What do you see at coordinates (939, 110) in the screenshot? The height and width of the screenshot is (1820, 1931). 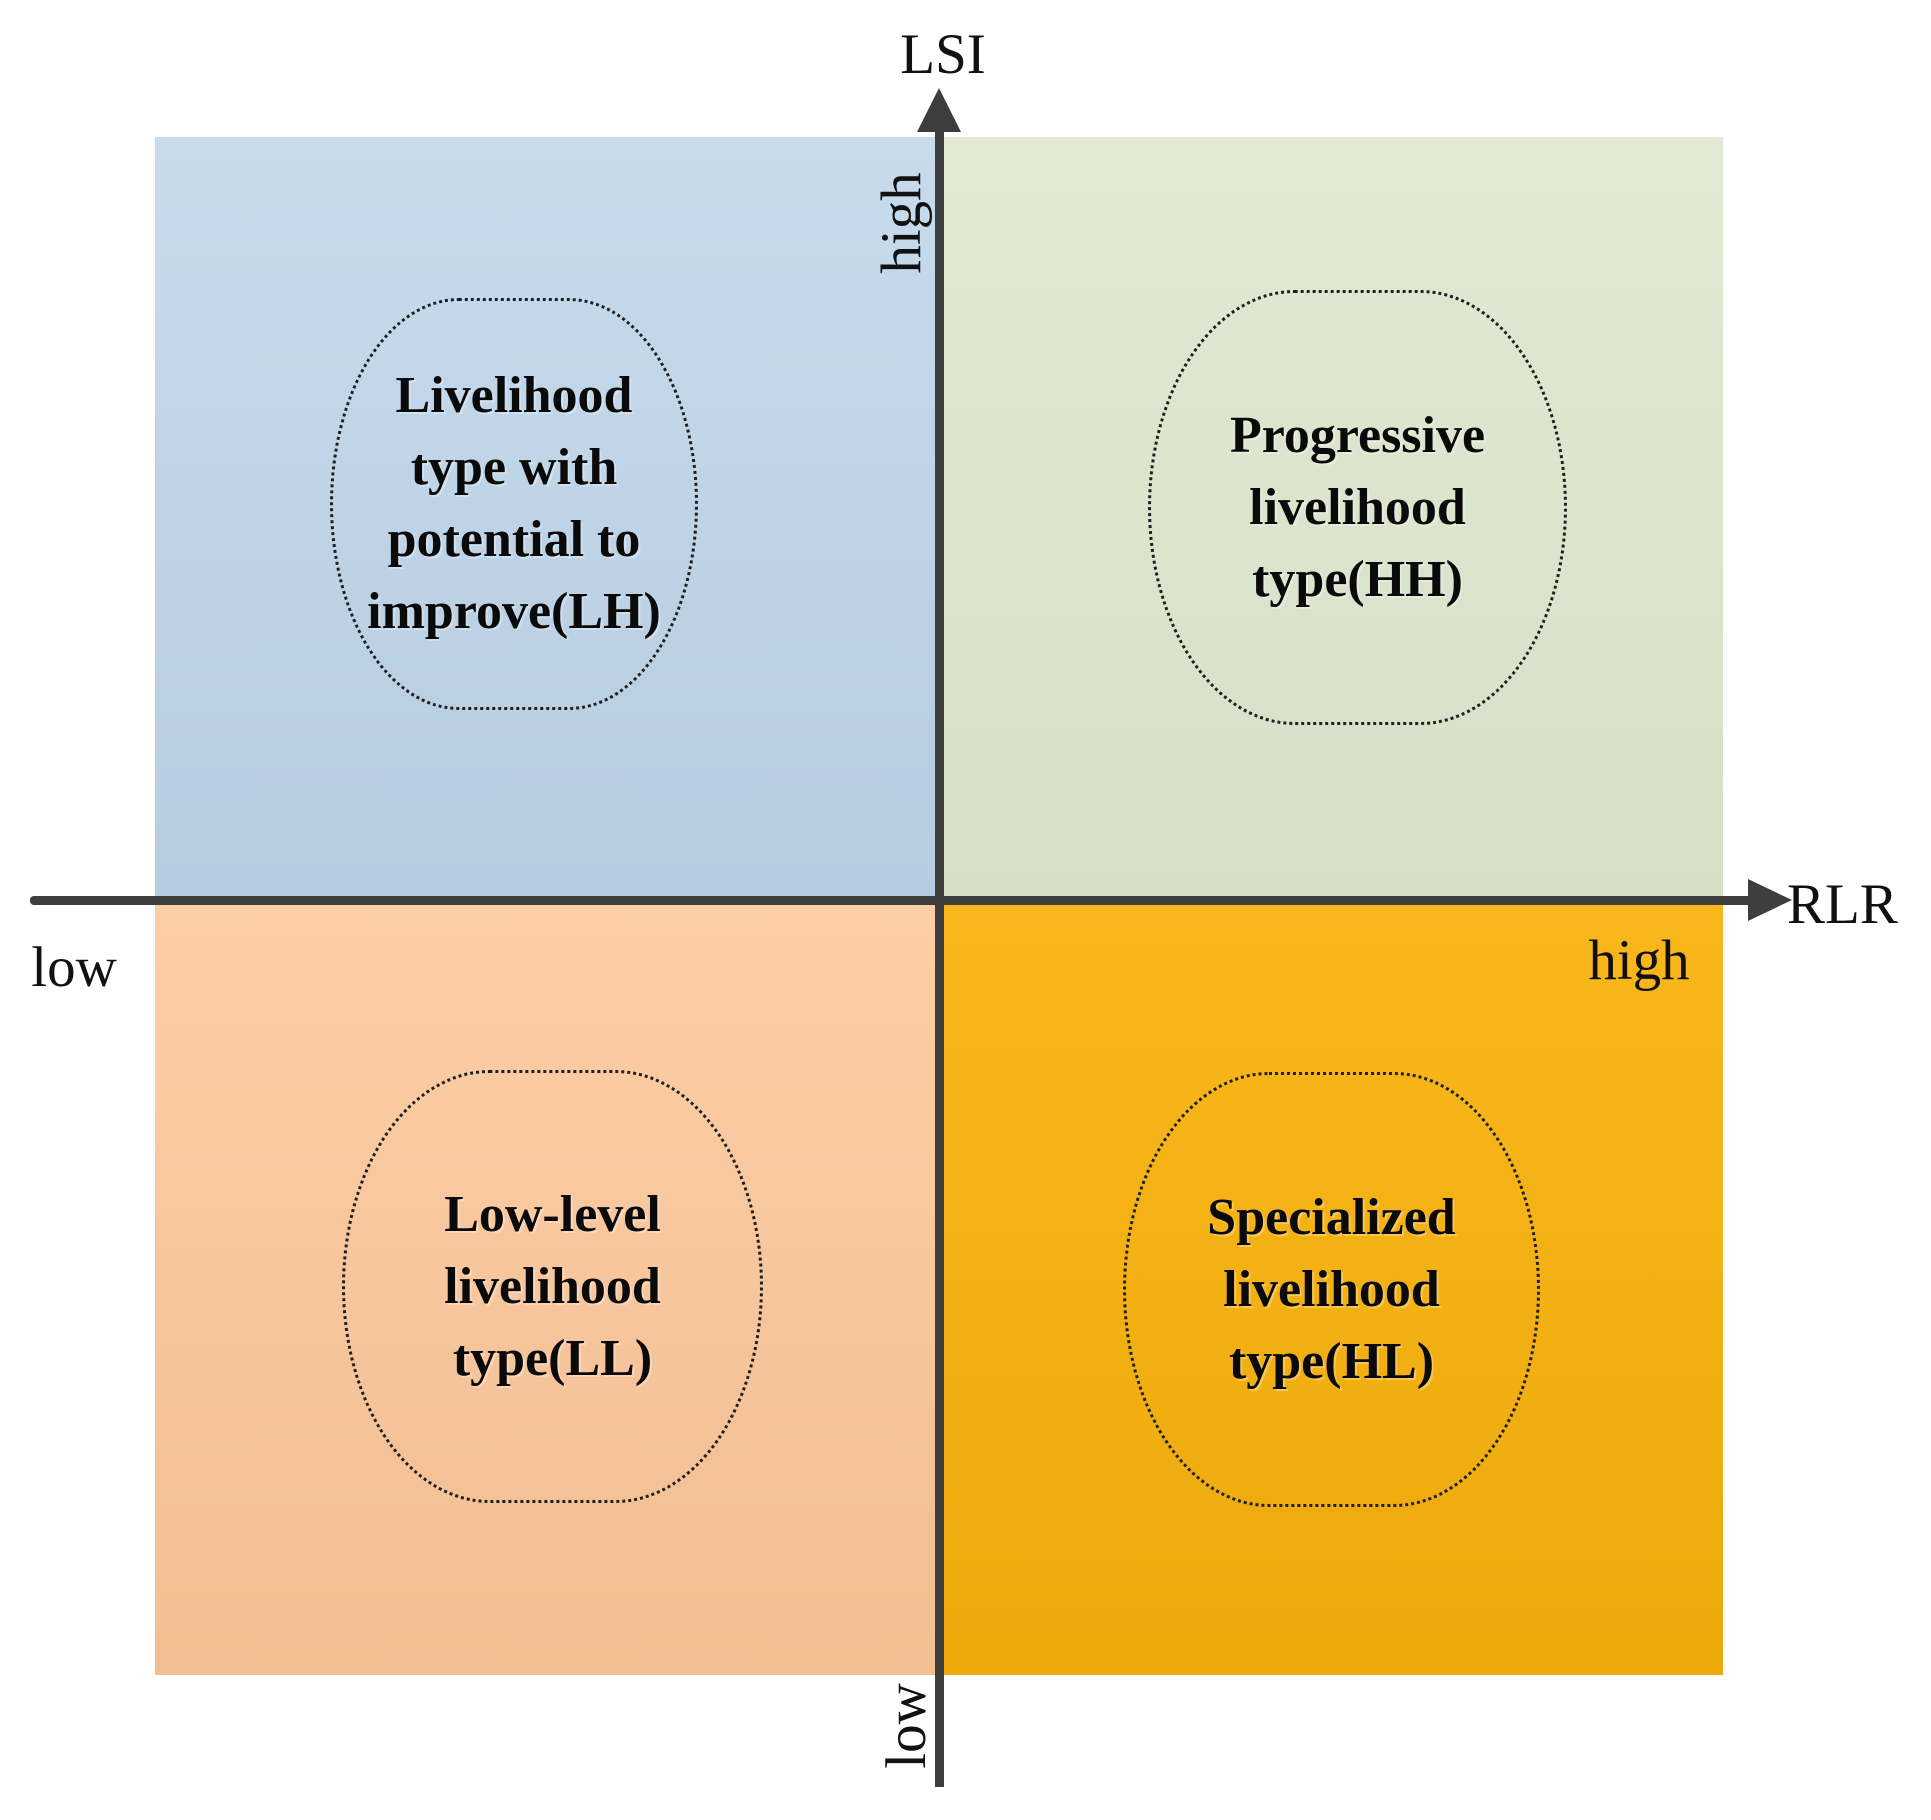 I see `y-axis-arrow-icon` at bounding box center [939, 110].